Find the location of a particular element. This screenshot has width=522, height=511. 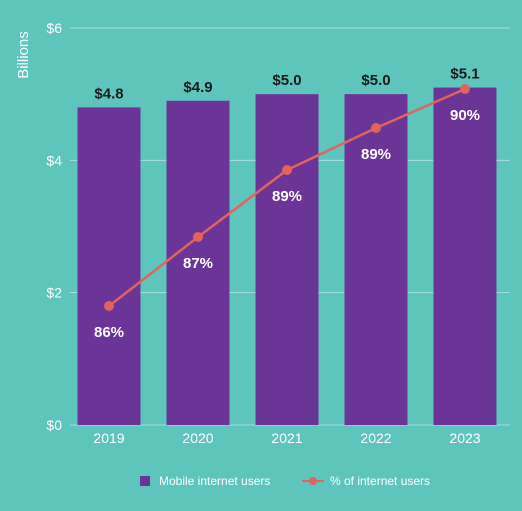

legend-bar-swatch is located at coordinates (145, 481).